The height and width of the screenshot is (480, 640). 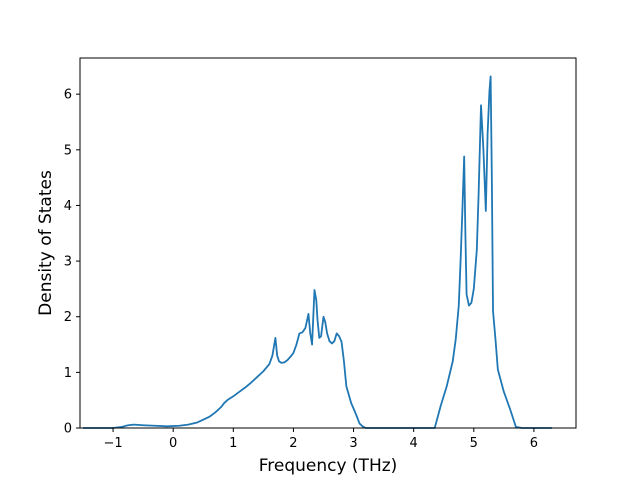 What do you see at coordinates (68, 317) in the screenshot?
I see `y-tick-label: 2` at bounding box center [68, 317].